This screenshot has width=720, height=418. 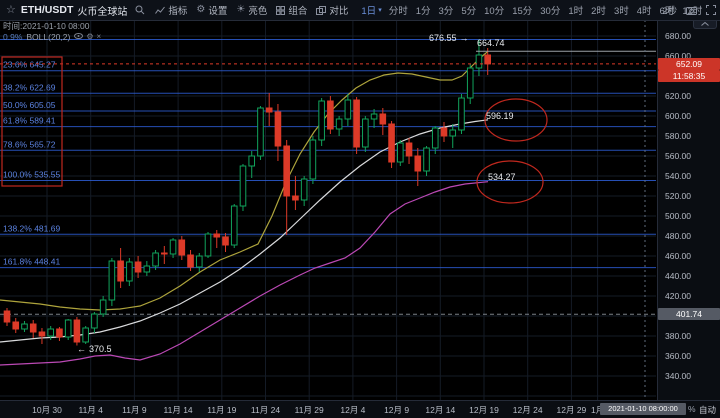 I want to click on light-theme-label: 亮色, so click(x=258, y=11).